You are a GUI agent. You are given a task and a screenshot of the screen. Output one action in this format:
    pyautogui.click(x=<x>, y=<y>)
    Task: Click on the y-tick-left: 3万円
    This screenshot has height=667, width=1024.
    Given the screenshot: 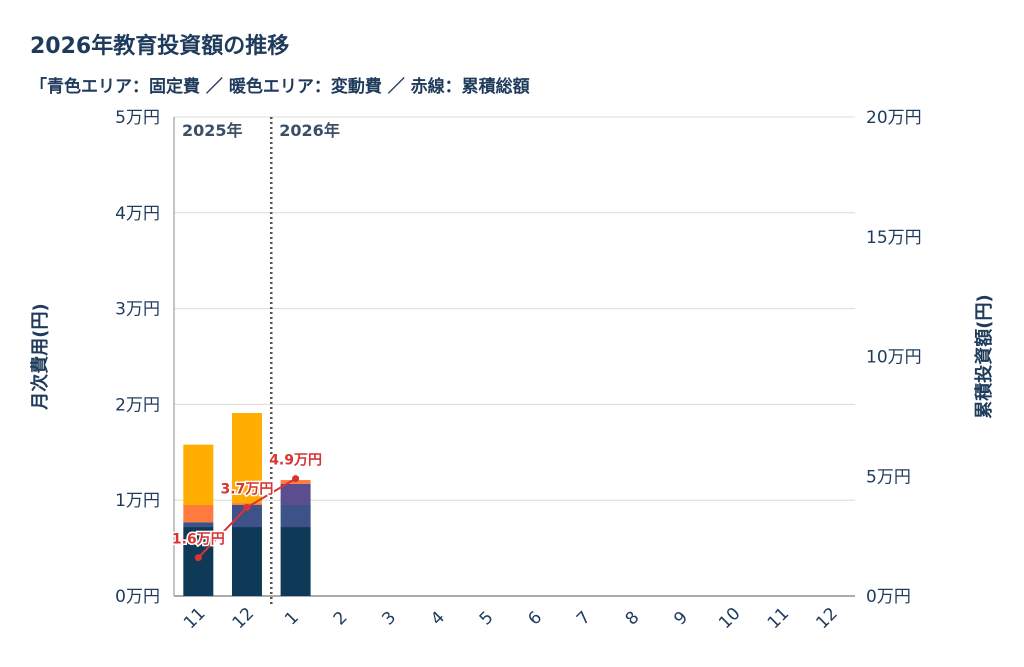 What is the action you would take?
    pyautogui.click(x=137, y=310)
    